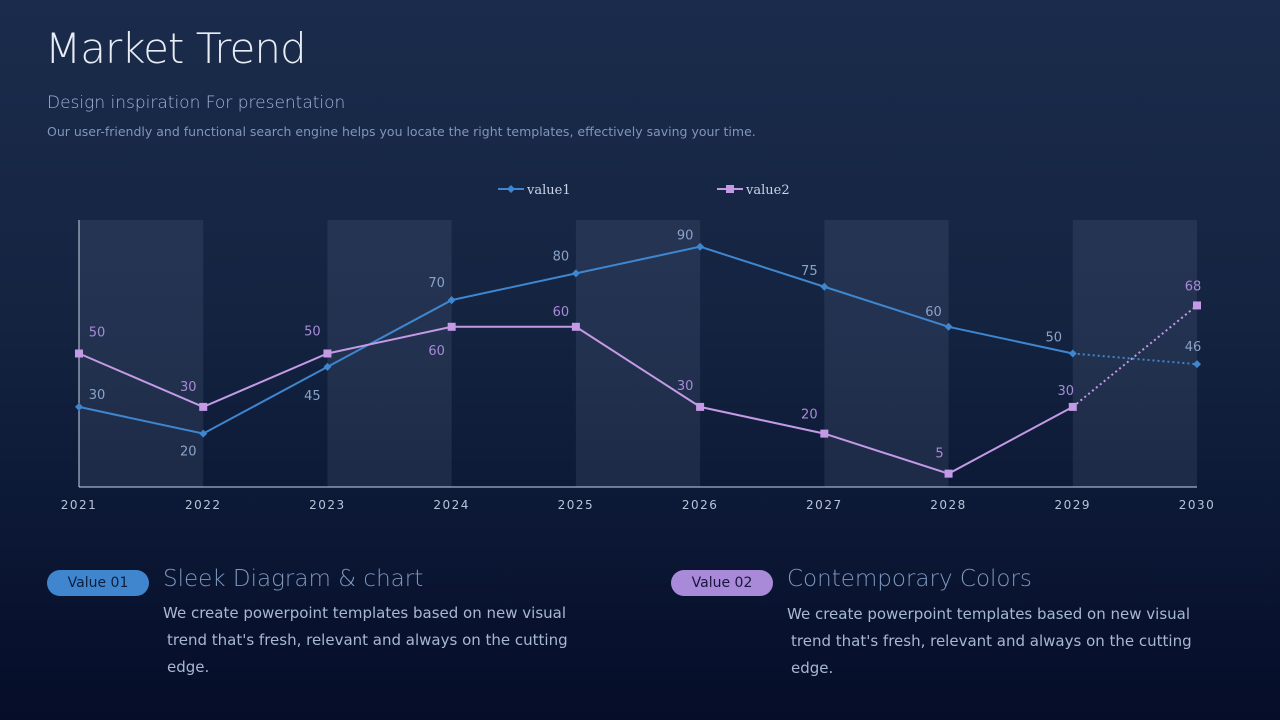 Image resolution: width=1280 pixels, height=720 pixels. What do you see at coordinates (685, 236) in the screenshot?
I see `data-label-value1: 90` at bounding box center [685, 236].